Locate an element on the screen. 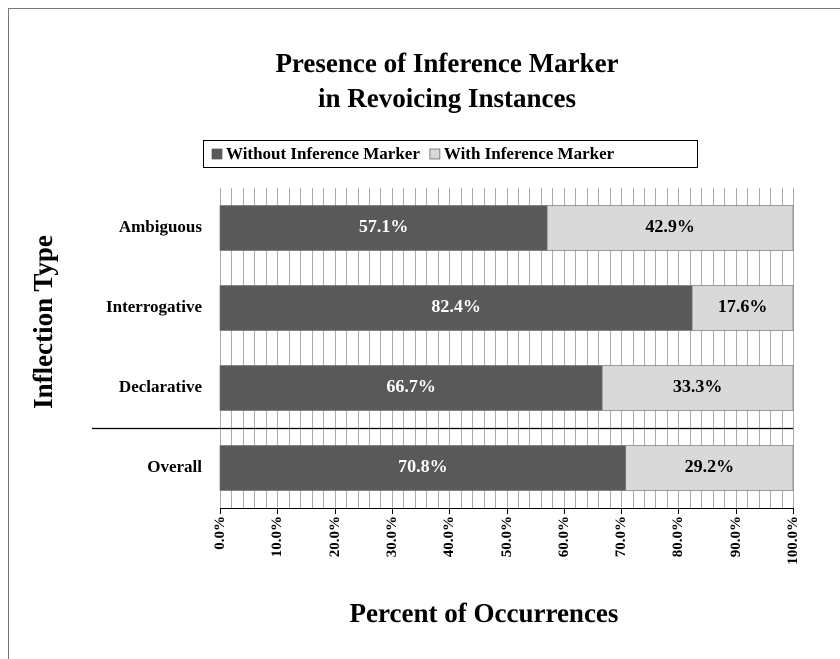  x-tick-label: 10.0% is located at coordinates (277, 536).